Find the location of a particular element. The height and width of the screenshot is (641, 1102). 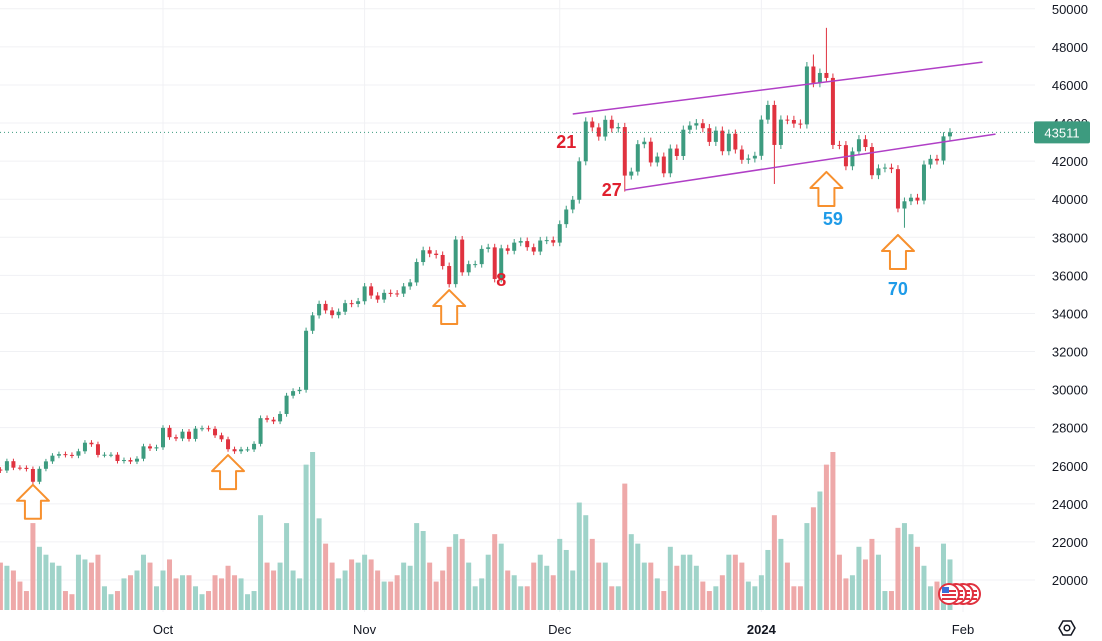

settings-hexagon-icon is located at coordinates (1067, 628).